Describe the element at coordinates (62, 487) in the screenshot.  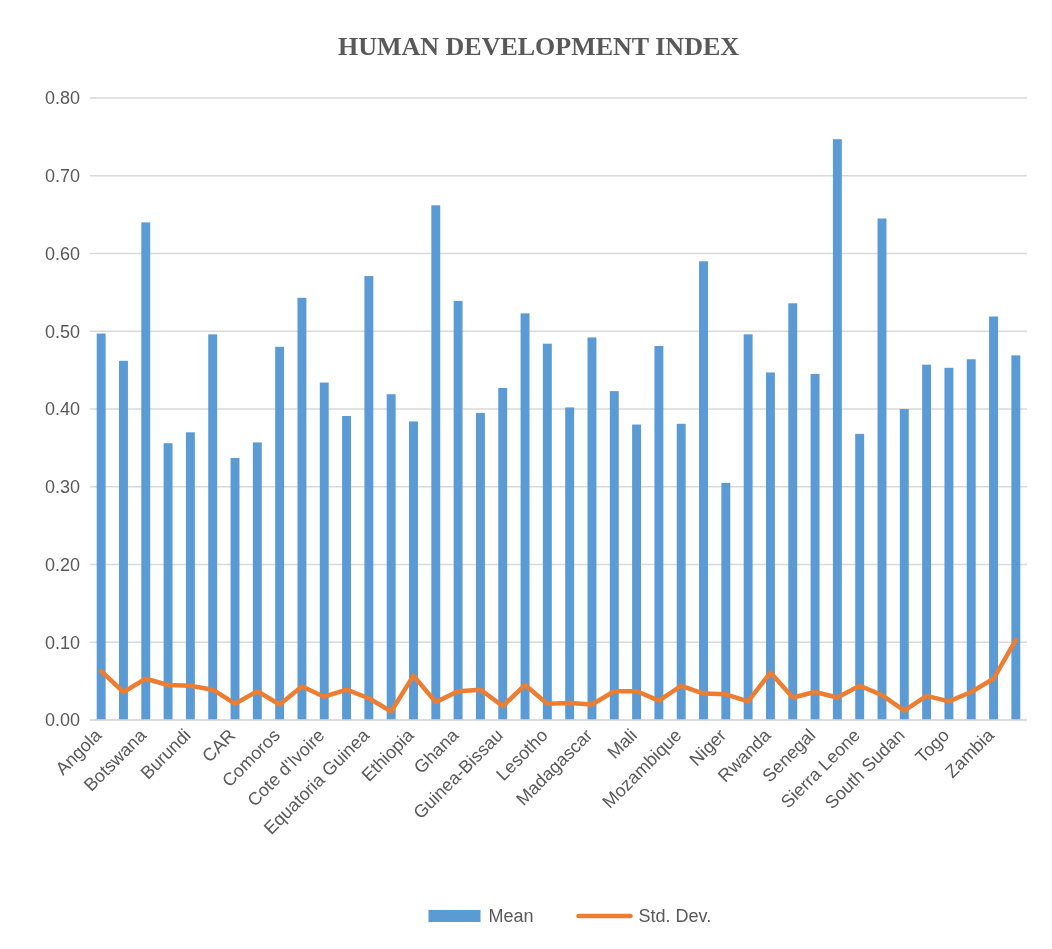
I see `y-tick-label: 0.30` at that location.